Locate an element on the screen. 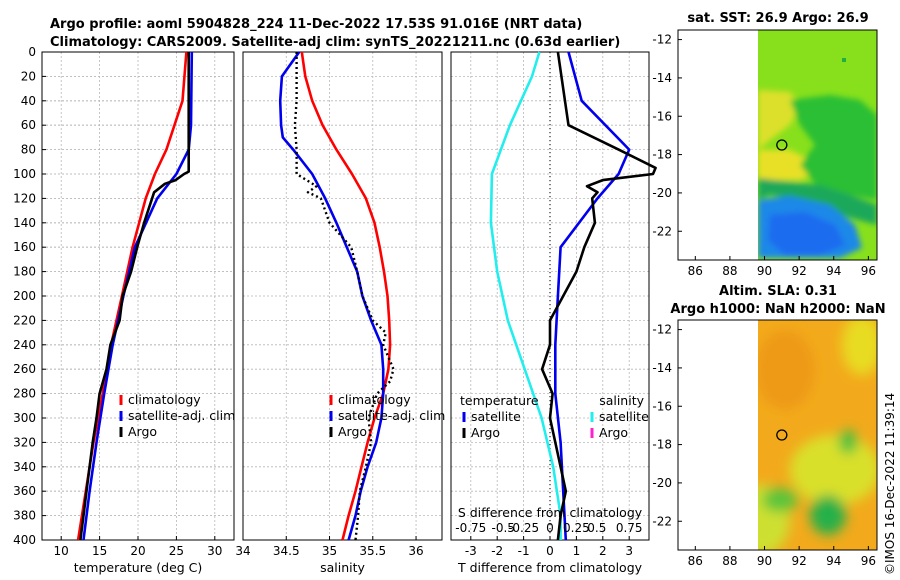 Image resolution: width=900 pixels, height=580 pixels. sst-map-title: sat. SST: 26.9 Argo: 26.9 is located at coordinates (777, 18).